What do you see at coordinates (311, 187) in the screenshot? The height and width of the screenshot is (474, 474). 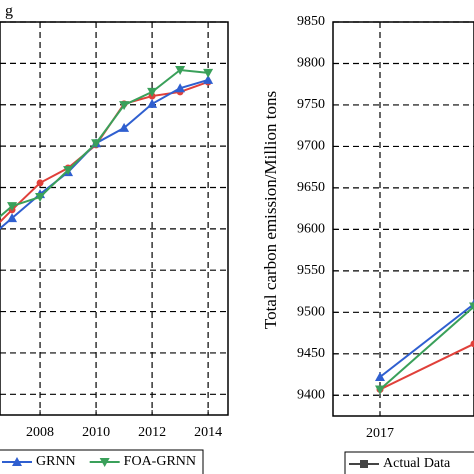 I see `y-tick-label: 9650` at bounding box center [311, 187].